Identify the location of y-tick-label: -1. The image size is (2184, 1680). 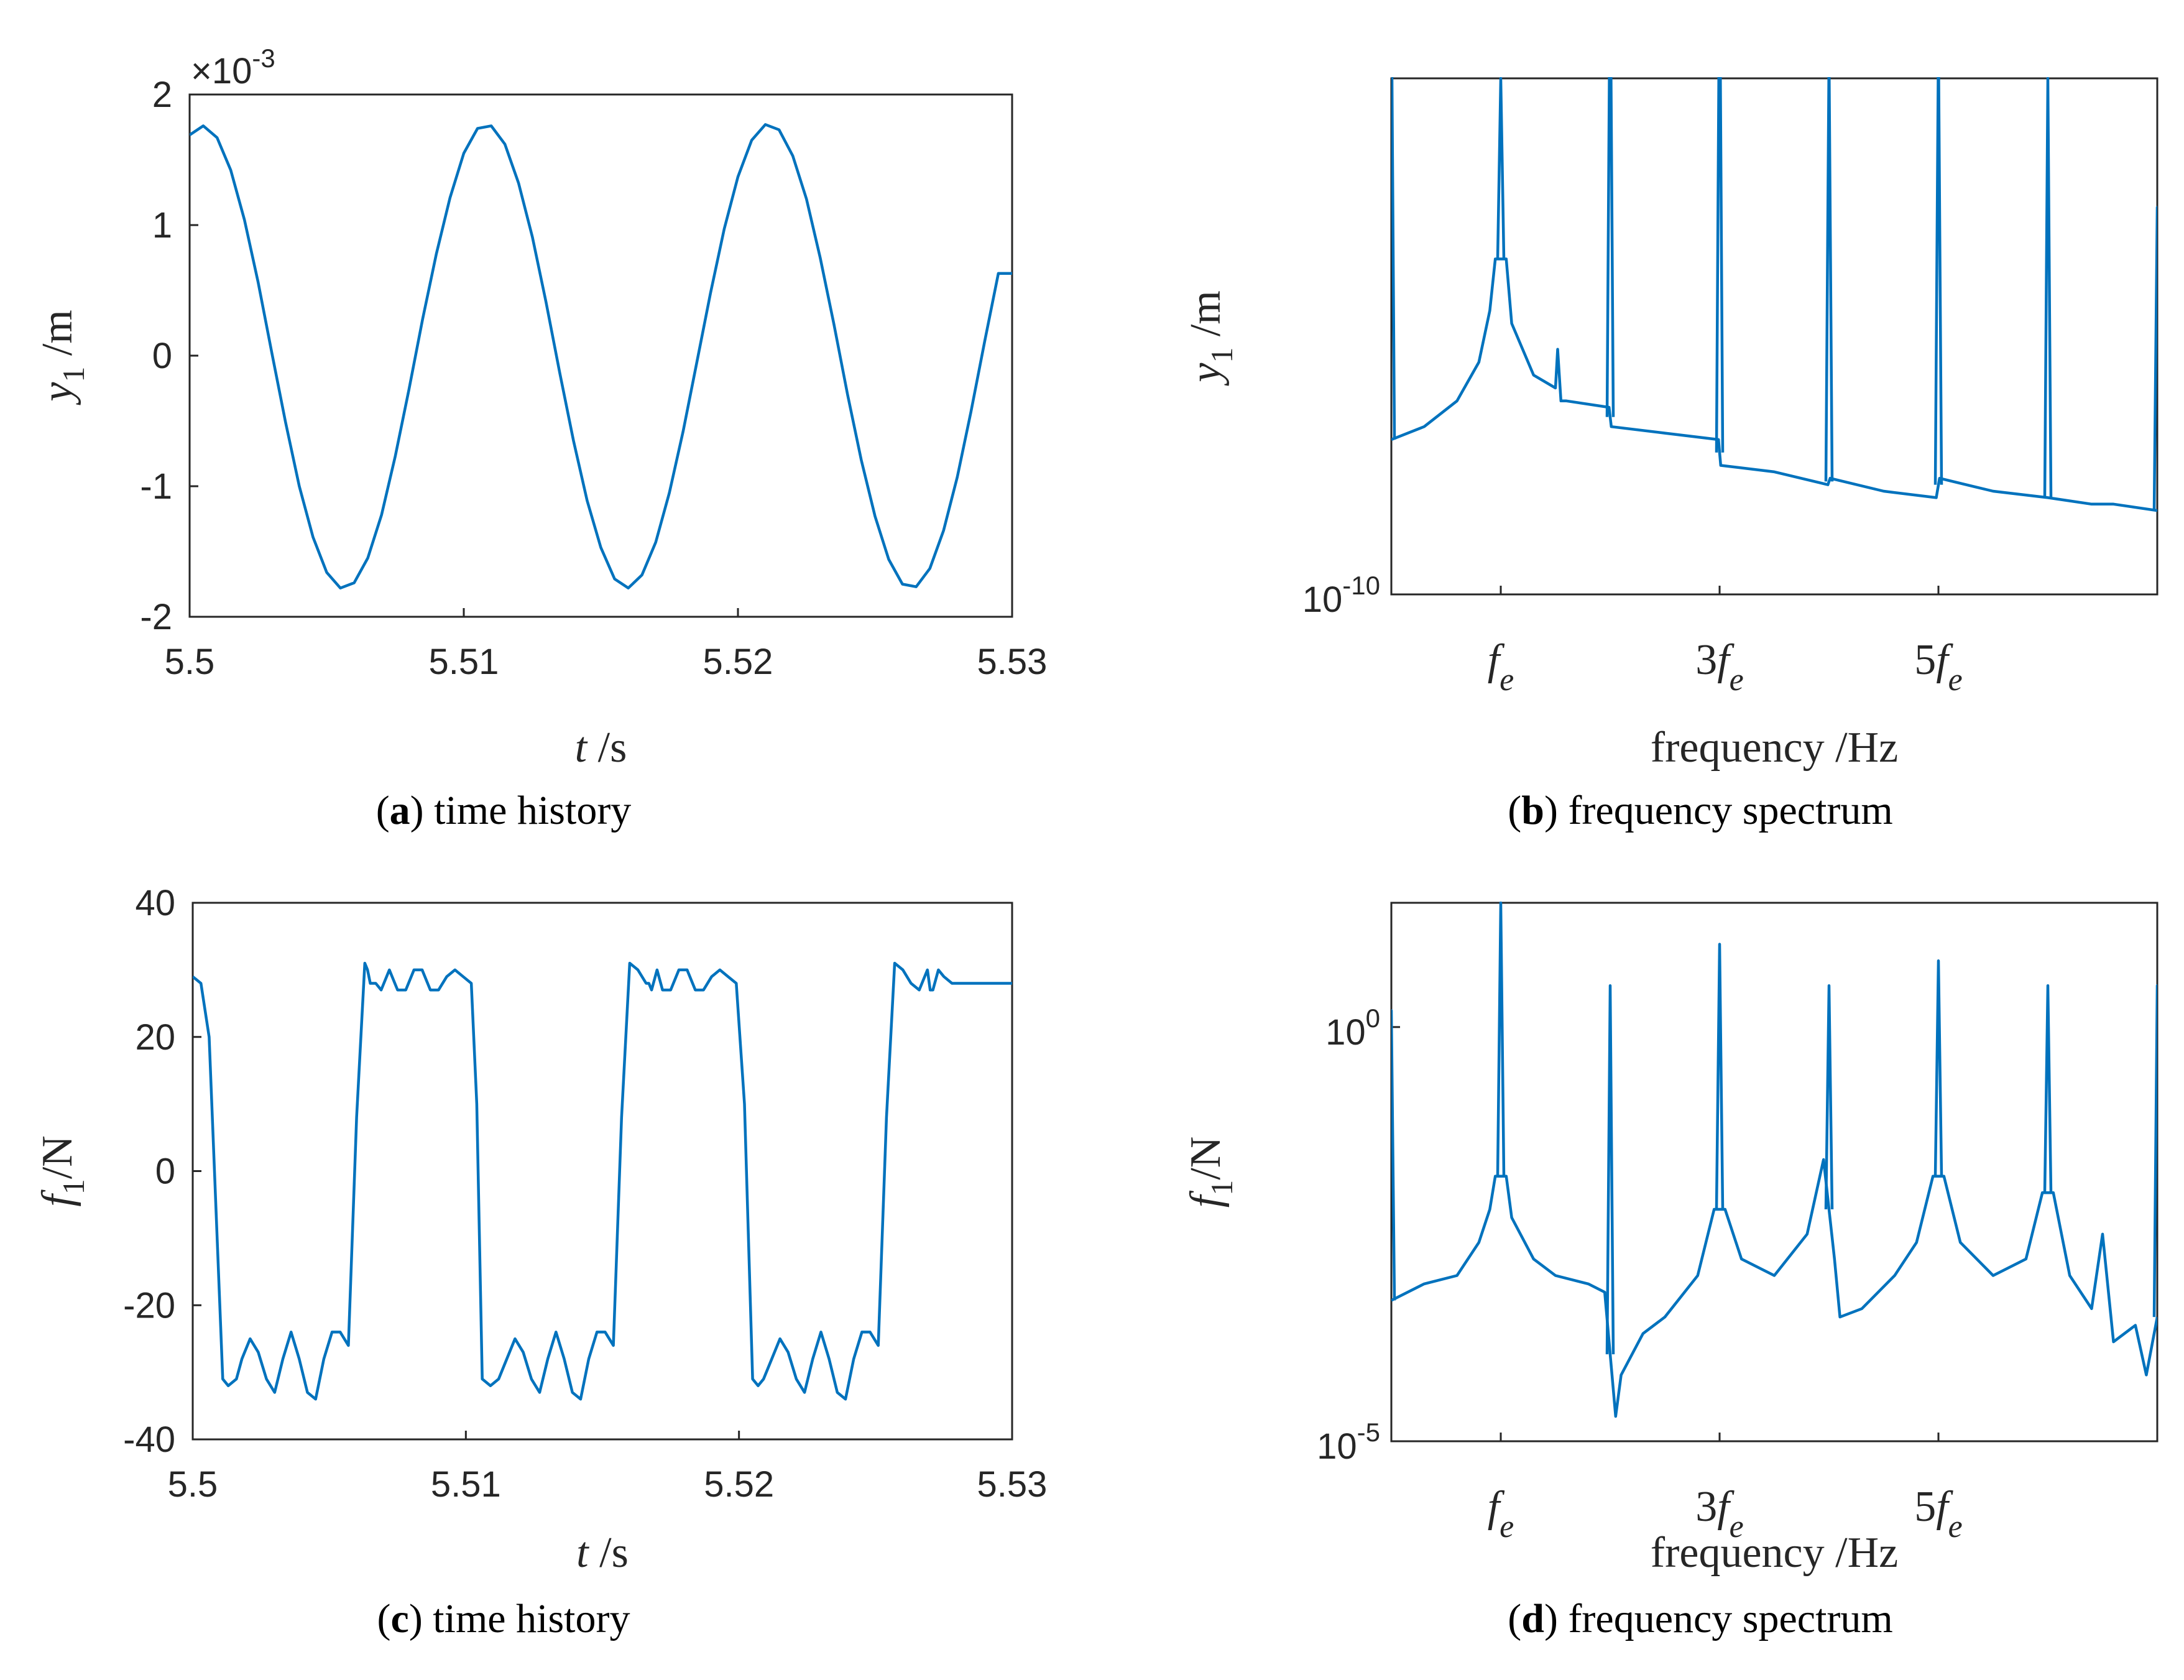
(156, 486).